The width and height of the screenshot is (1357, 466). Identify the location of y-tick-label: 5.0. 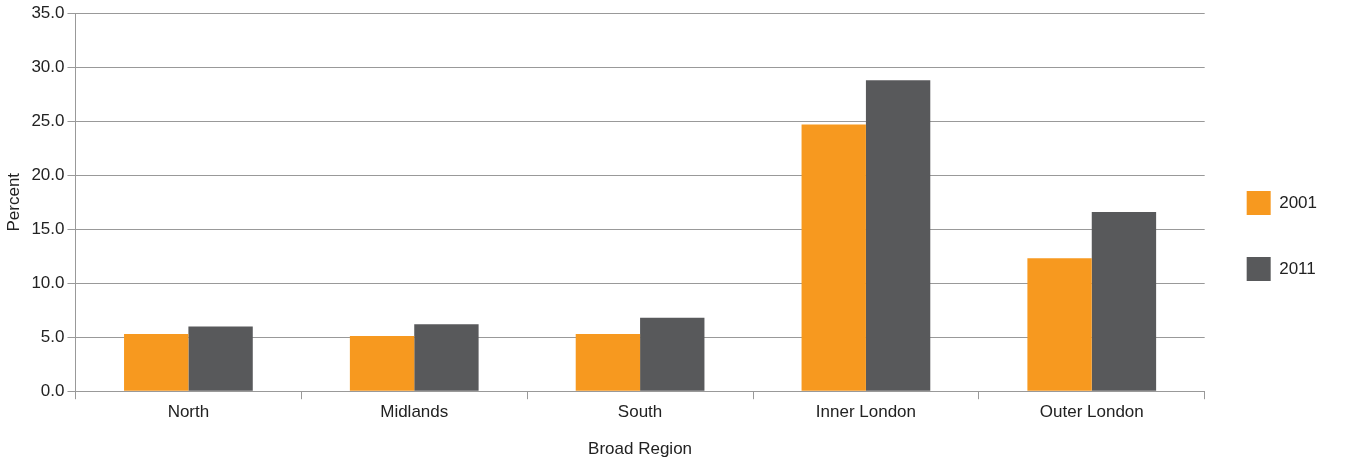
(52, 336).